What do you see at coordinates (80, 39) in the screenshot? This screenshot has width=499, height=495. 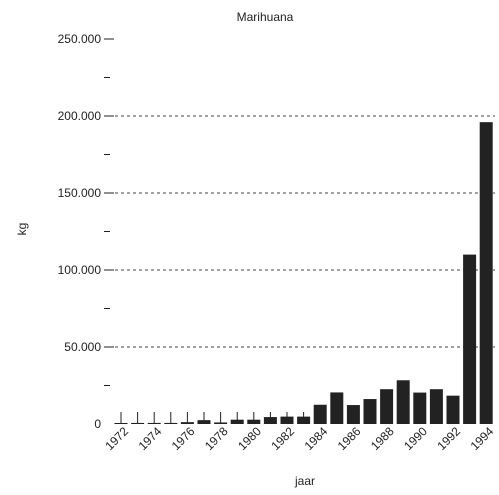 I see `y-tick-label: 250.000` at bounding box center [80, 39].